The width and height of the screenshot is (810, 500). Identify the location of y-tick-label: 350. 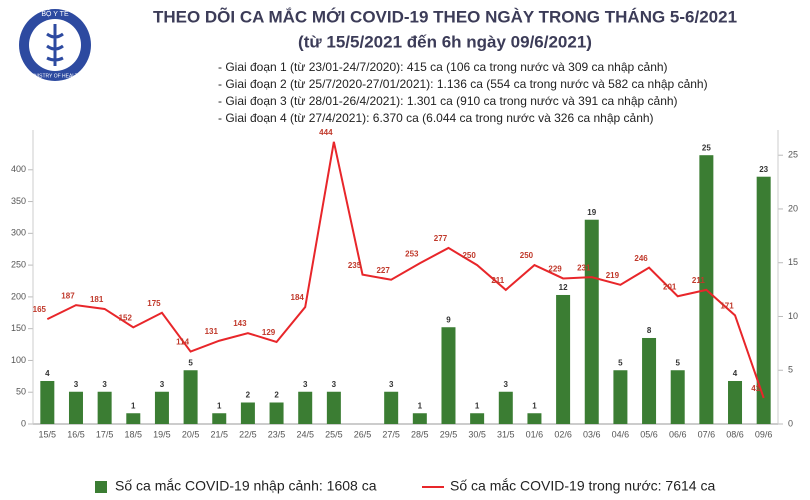
(18, 201).